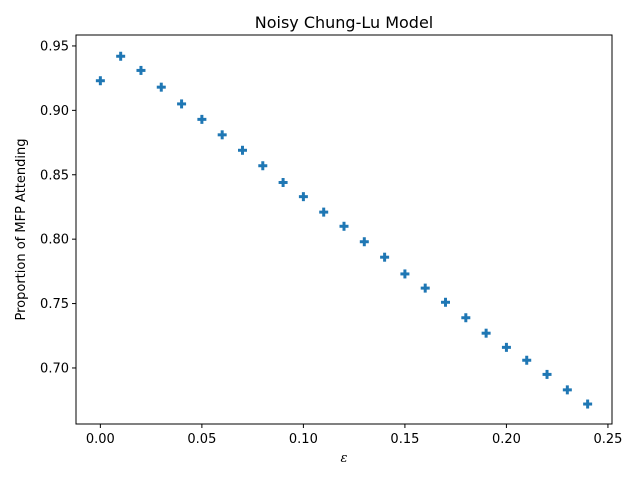 This screenshot has height=480, width=640. I want to click on x-tick-label: 0.15, so click(404, 439).